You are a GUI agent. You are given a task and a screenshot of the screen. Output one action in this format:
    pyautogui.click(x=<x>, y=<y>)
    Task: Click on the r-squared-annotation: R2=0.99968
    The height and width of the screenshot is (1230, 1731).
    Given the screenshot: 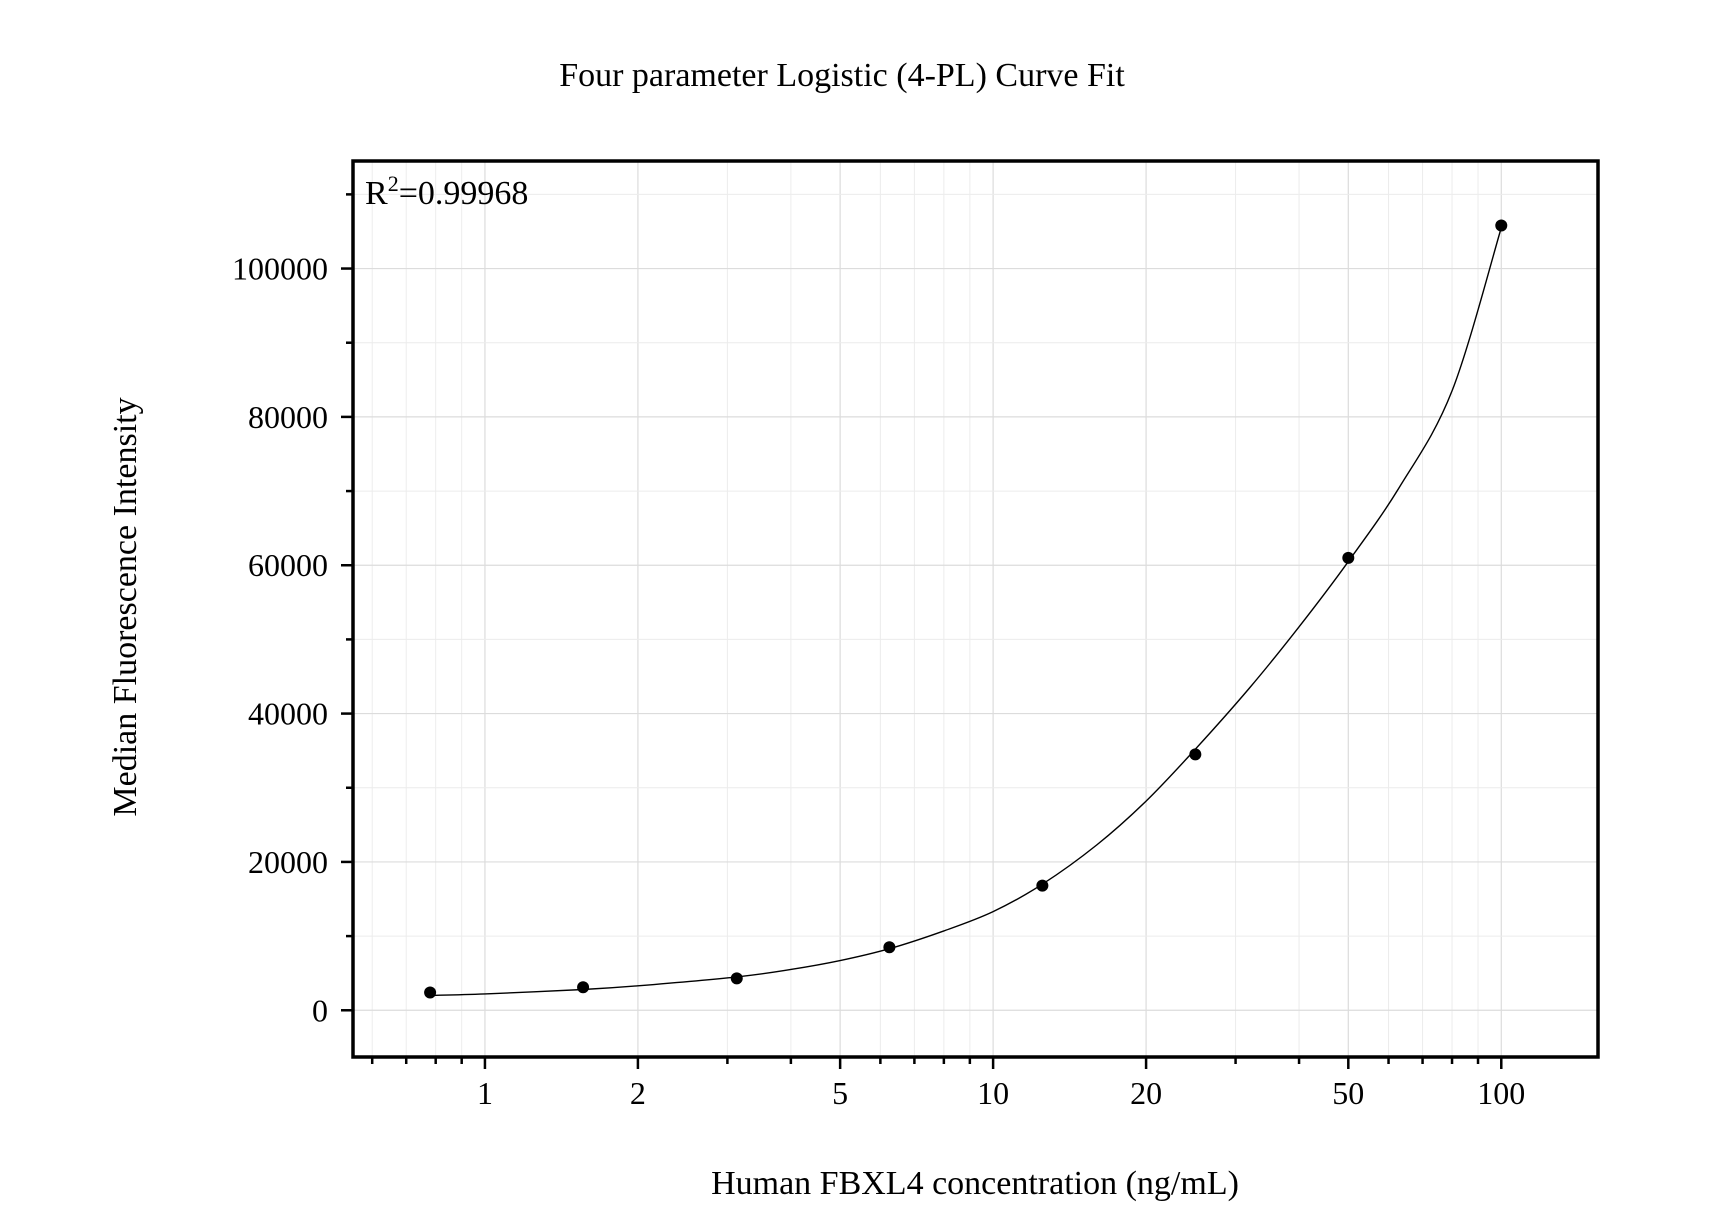 What is the action you would take?
    pyautogui.click(x=446, y=191)
    